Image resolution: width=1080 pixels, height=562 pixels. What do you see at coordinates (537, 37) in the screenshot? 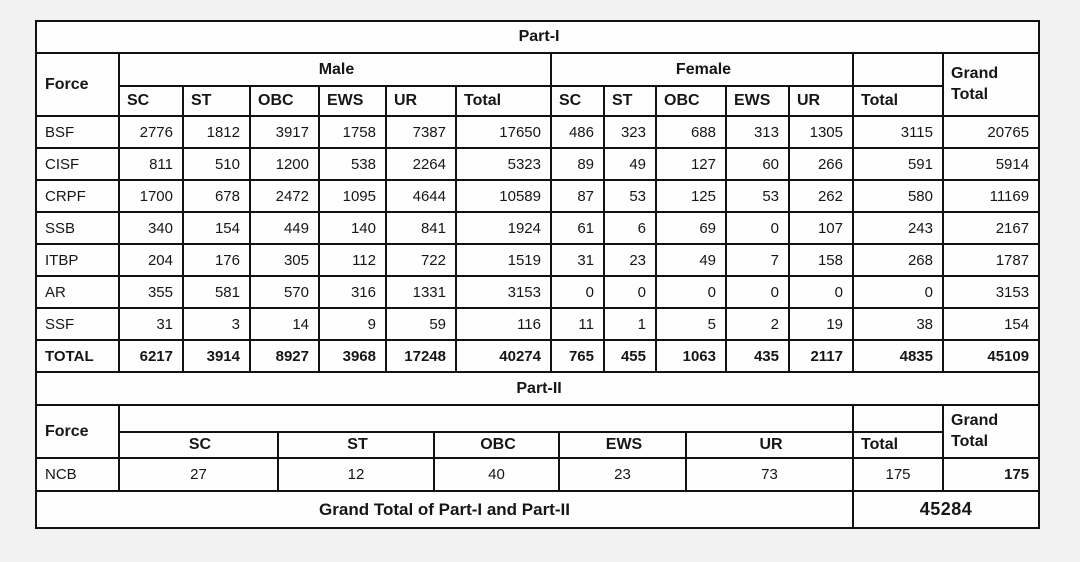
I see `part1-title-row: Part-I` at bounding box center [537, 37].